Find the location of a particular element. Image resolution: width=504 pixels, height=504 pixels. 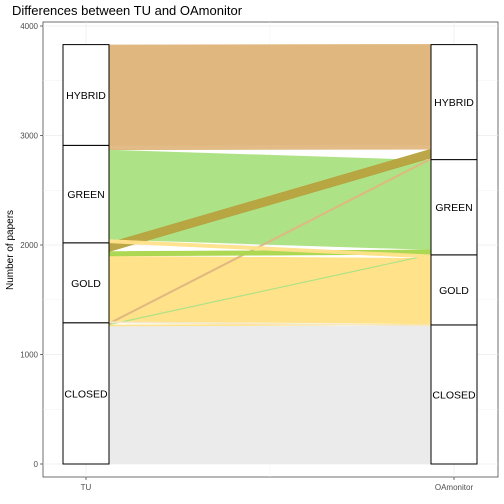

stratum-tu-hybrid is located at coordinates (86, 95).